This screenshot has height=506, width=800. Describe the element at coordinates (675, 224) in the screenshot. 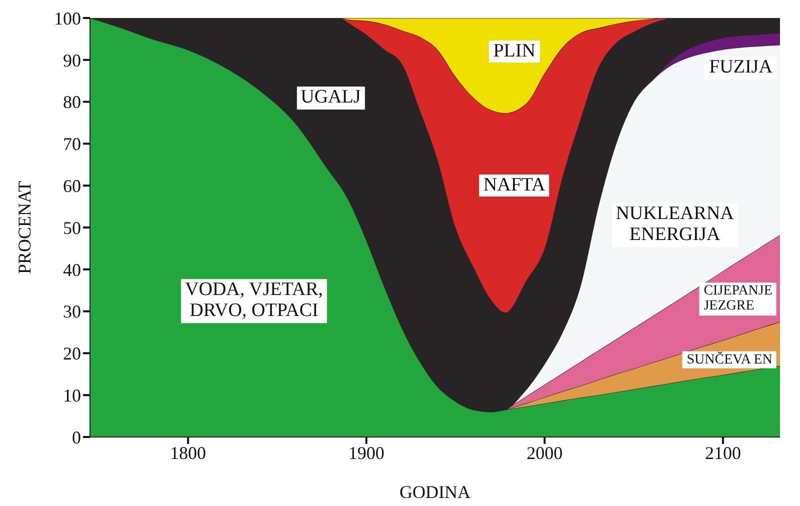

I see `series-label: NUKLEARNA ENERGIJA` at that location.